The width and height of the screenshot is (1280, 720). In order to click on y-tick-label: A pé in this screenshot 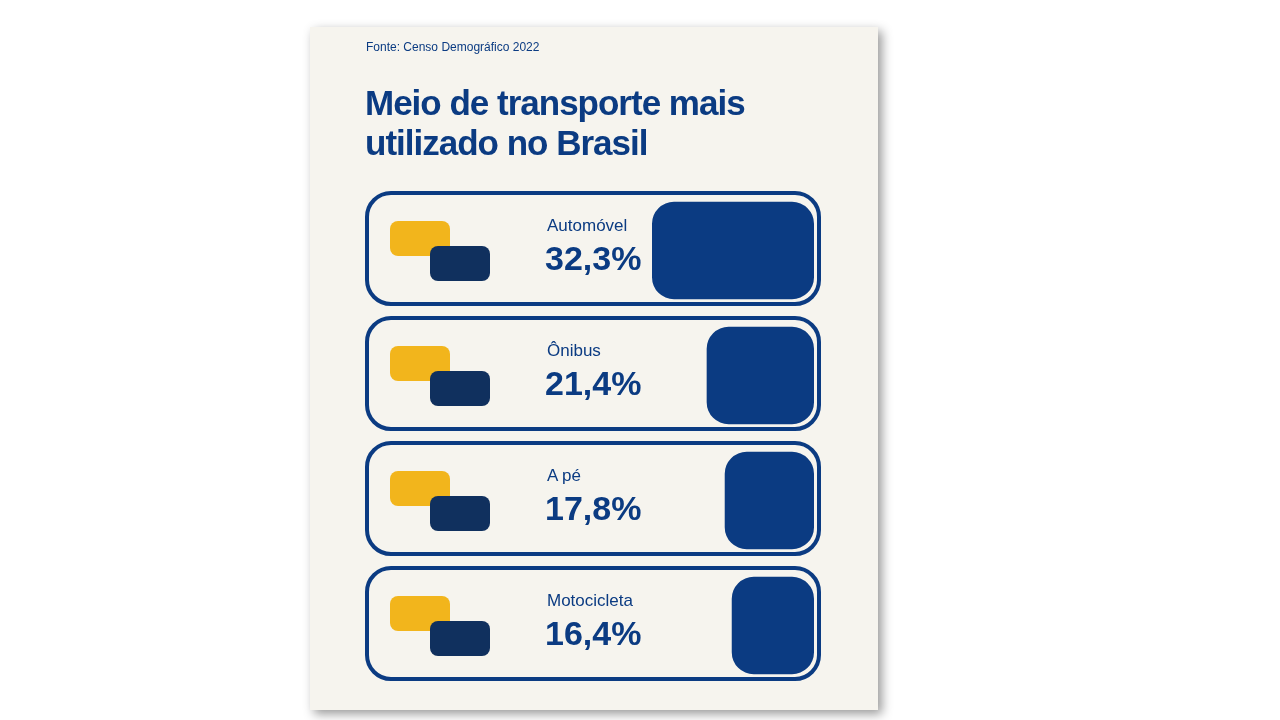, I will do `click(564, 476)`.